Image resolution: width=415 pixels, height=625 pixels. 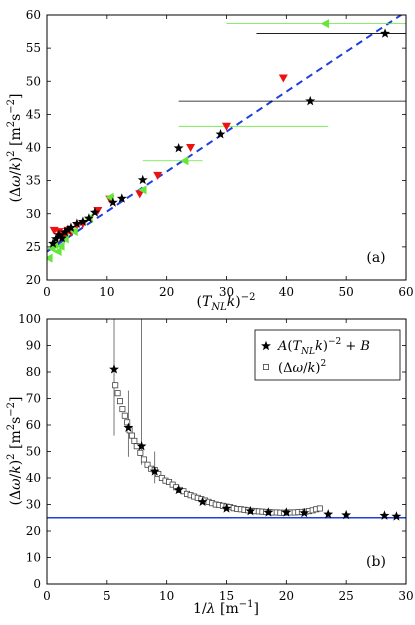 What do you see at coordinates (33, 372) in the screenshot?
I see `y-tick-label: 80` at bounding box center [33, 372].